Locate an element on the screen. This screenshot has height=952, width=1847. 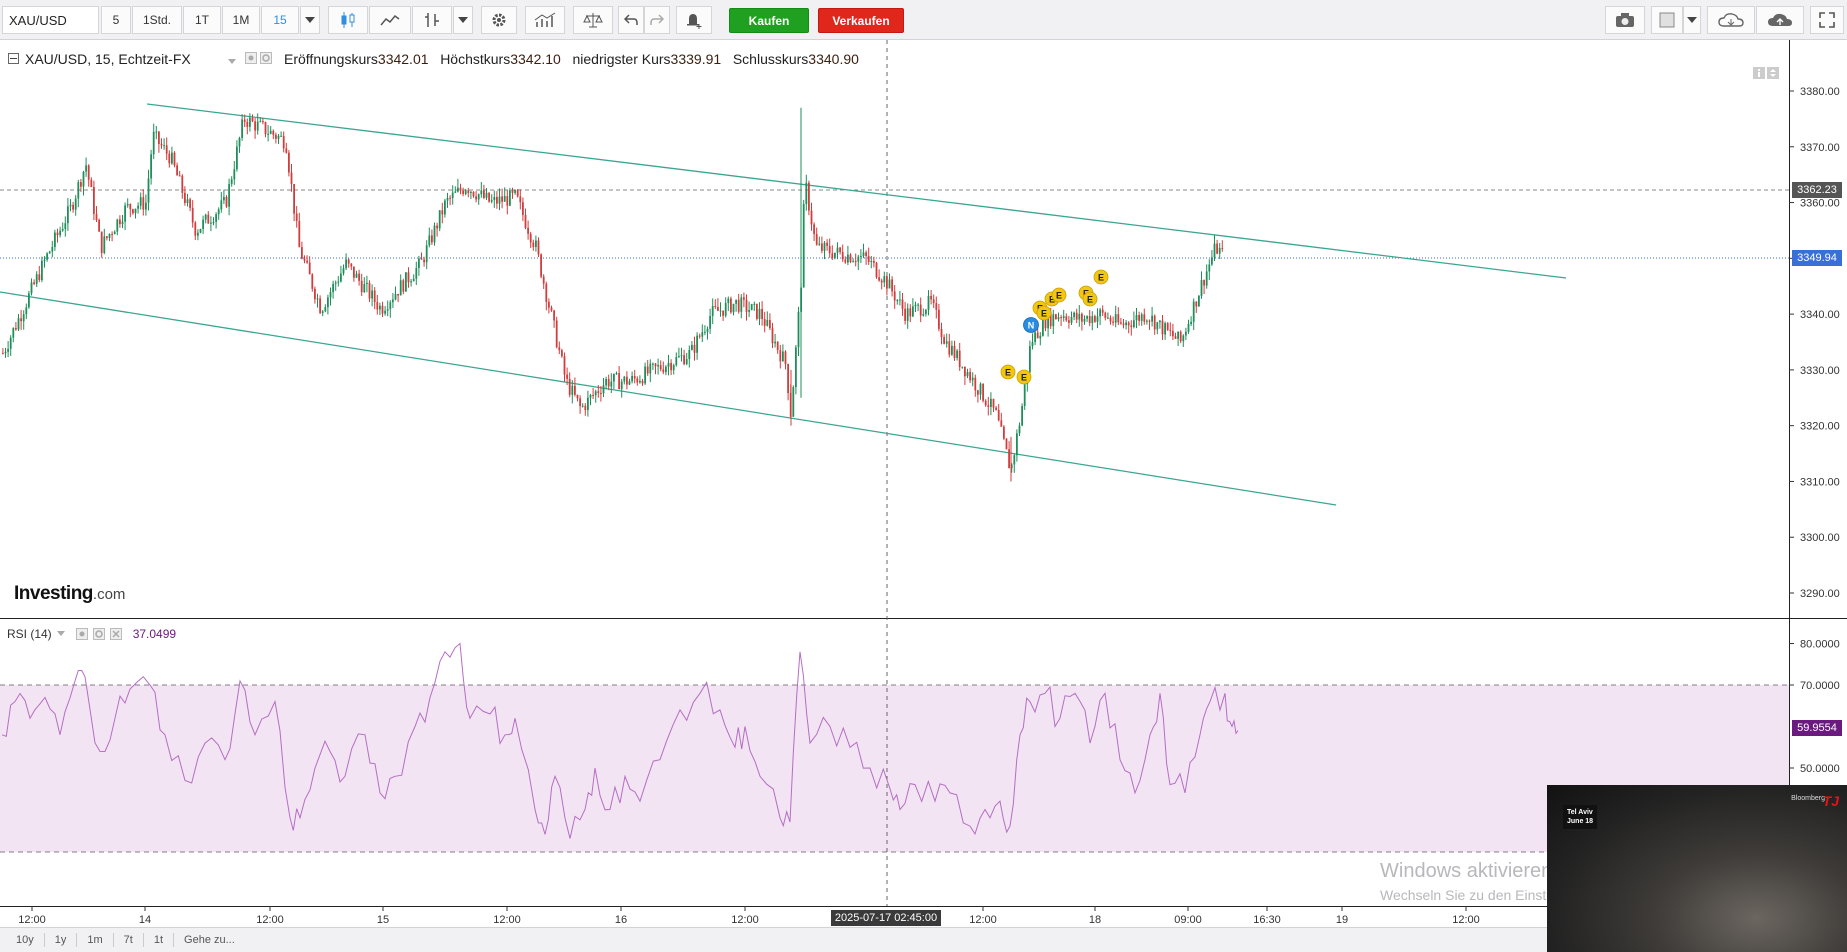
buy-button: Kaufen is located at coordinates (769, 20).